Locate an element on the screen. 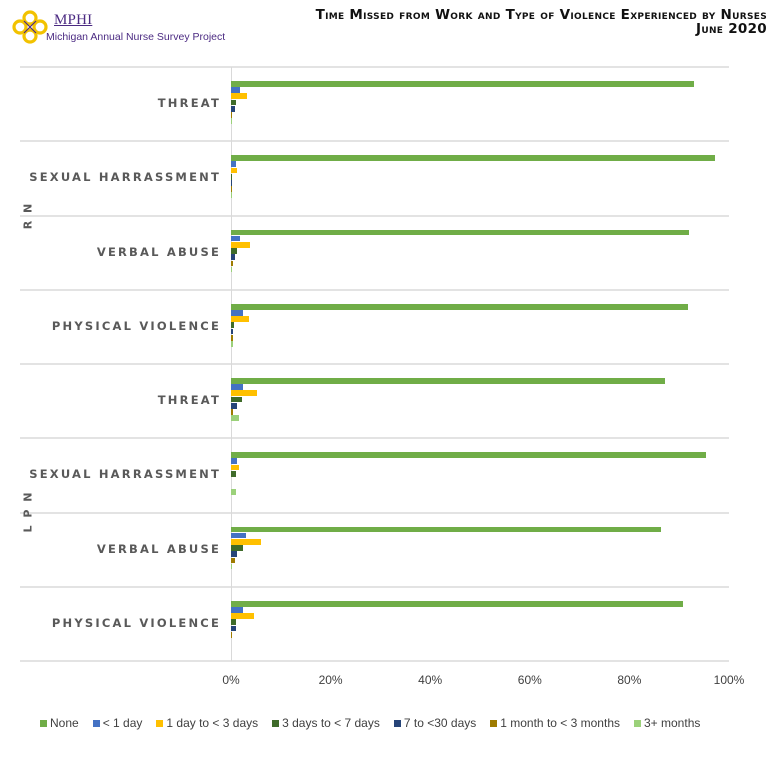  legend-item: 1 day to < 3 days is located at coordinates (207, 723).